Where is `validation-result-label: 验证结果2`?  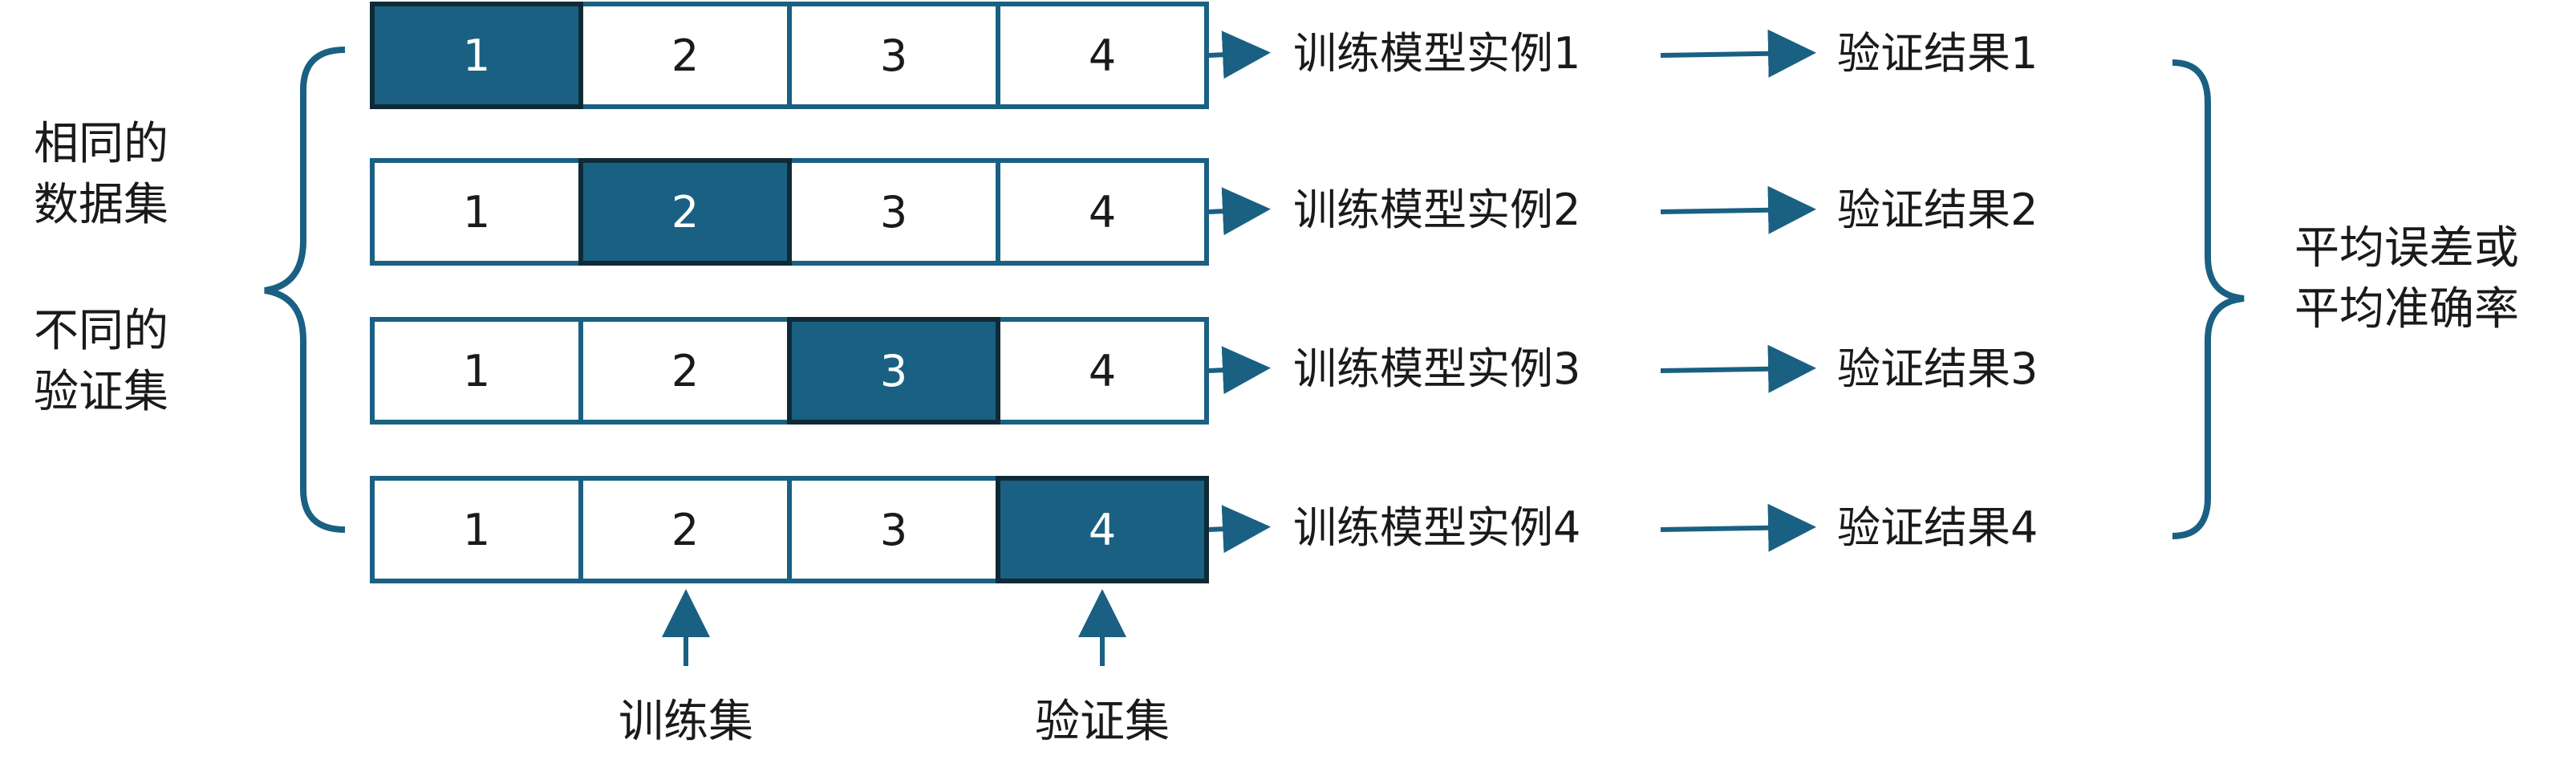
validation-result-label: 验证结果2 is located at coordinates (1937, 210).